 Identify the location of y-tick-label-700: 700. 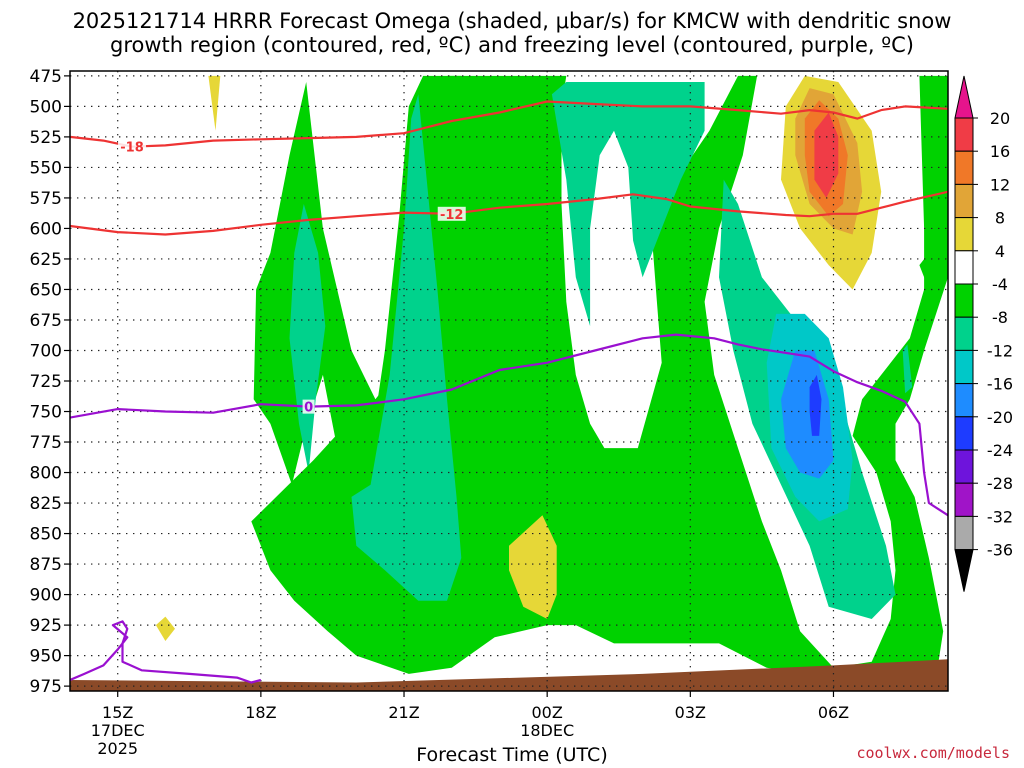
(46, 351).